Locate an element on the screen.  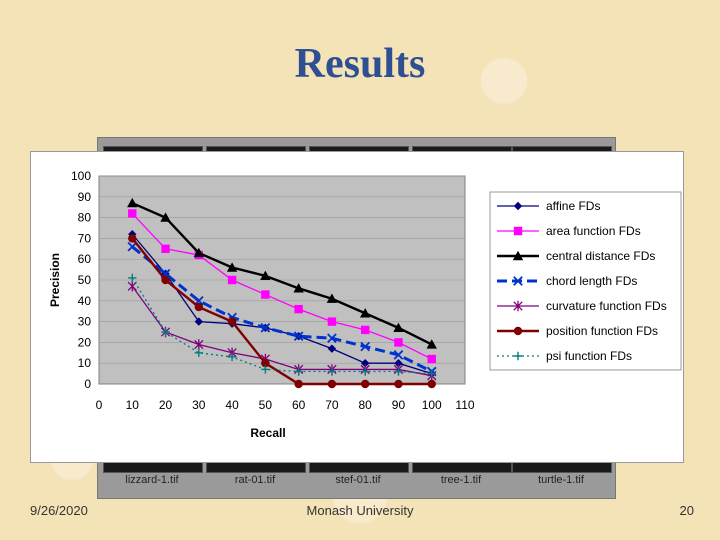
x-tick-label: 100 is located at coordinates (432, 405).